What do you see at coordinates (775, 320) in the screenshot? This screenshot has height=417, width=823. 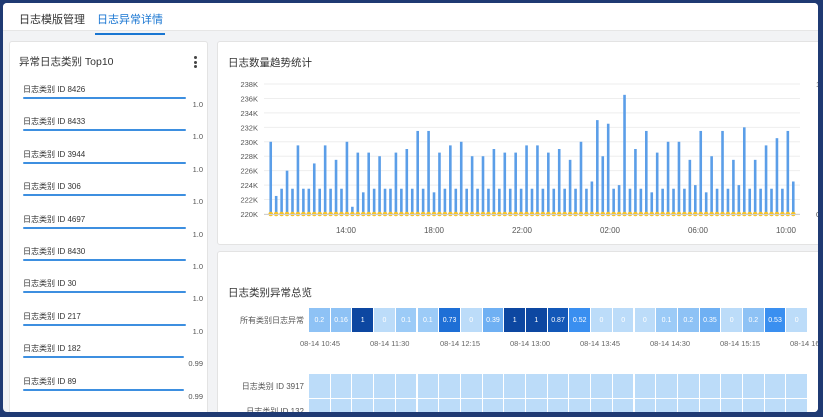 I see `heatmap-cell: 0.53` at bounding box center [775, 320].